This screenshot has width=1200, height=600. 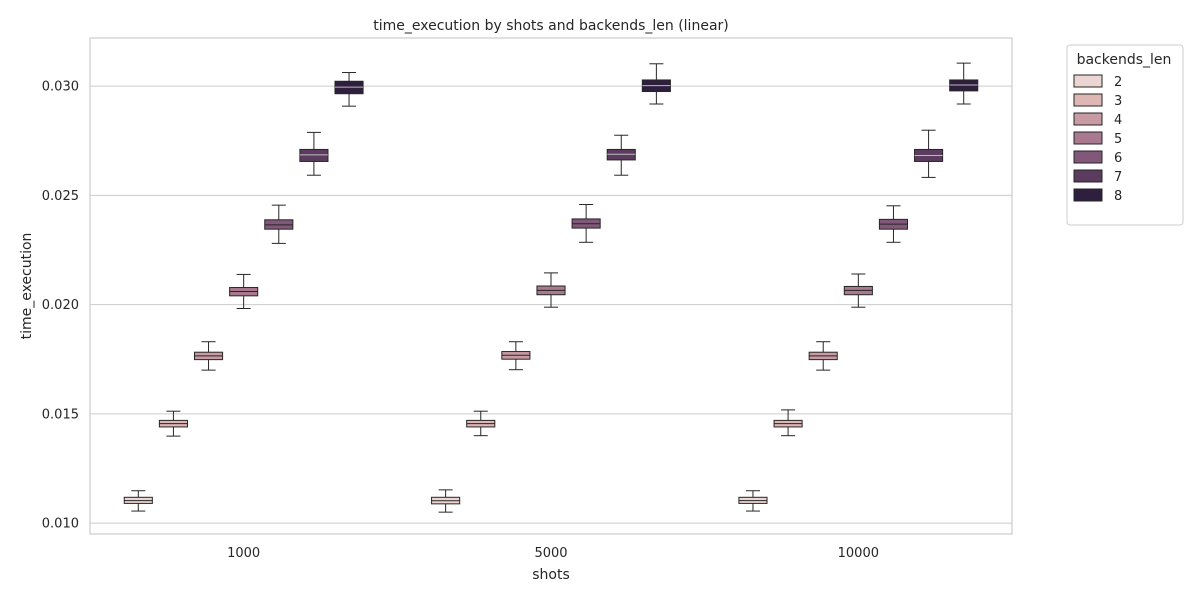 What do you see at coordinates (858, 553) in the screenshot?
I see `x-tick-label: 10000` at bounding box center [858, 553].